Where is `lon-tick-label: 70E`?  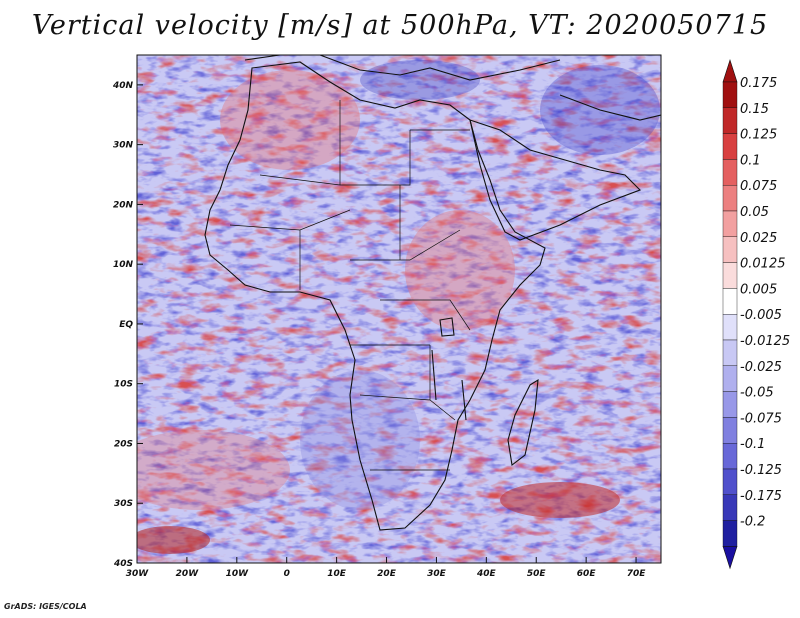
lon-tick-label: 70E is located at coordinates (637, 574).